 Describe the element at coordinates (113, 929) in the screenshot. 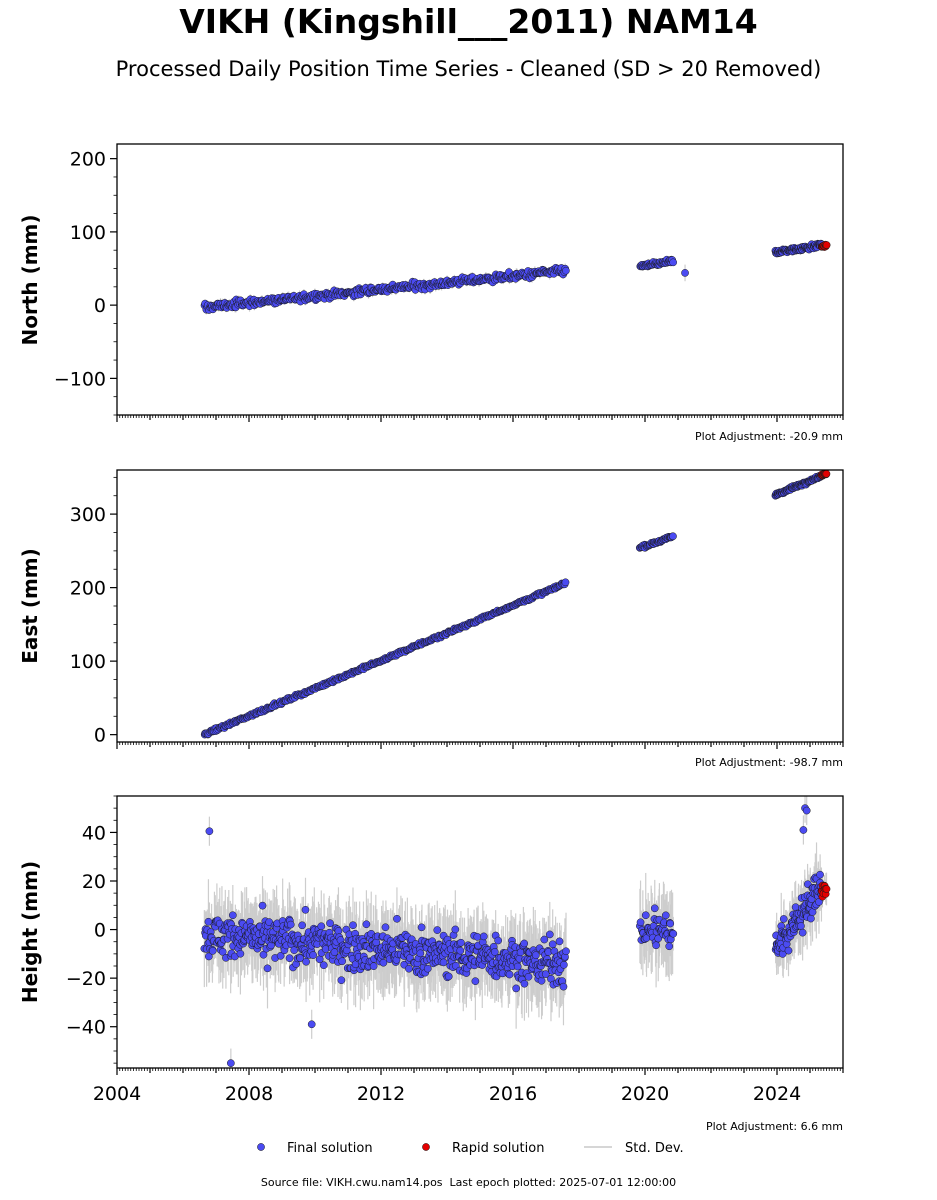

I see `y-axis-ticks` at that location.